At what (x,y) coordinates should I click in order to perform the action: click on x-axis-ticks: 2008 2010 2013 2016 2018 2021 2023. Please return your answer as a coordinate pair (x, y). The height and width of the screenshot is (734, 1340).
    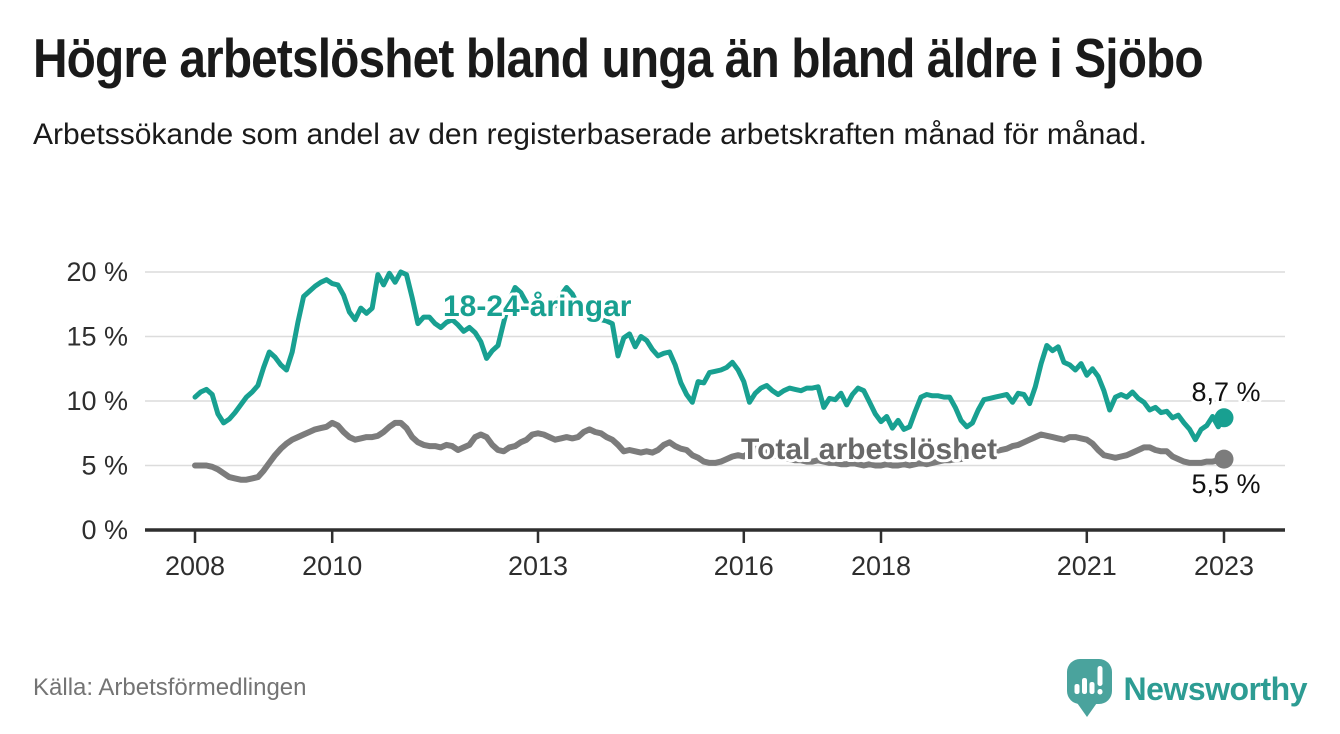
    Looking at the image, I should click on (709, 556).